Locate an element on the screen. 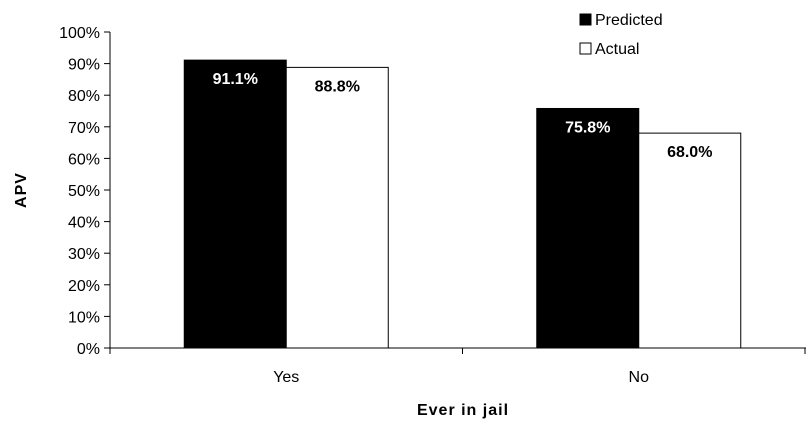 The image size is (806, 424). legend: Predicted Actual is located at coordinates (621, 35).